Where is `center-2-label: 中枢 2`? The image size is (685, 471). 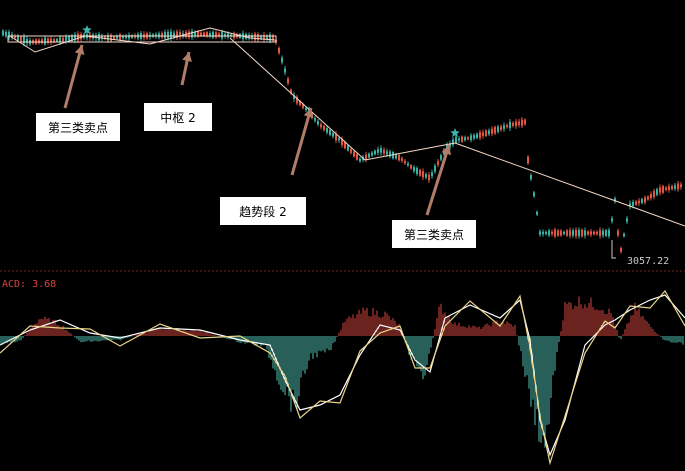 center-2-label: 中枢 2 is located at coordinates (178, 117).